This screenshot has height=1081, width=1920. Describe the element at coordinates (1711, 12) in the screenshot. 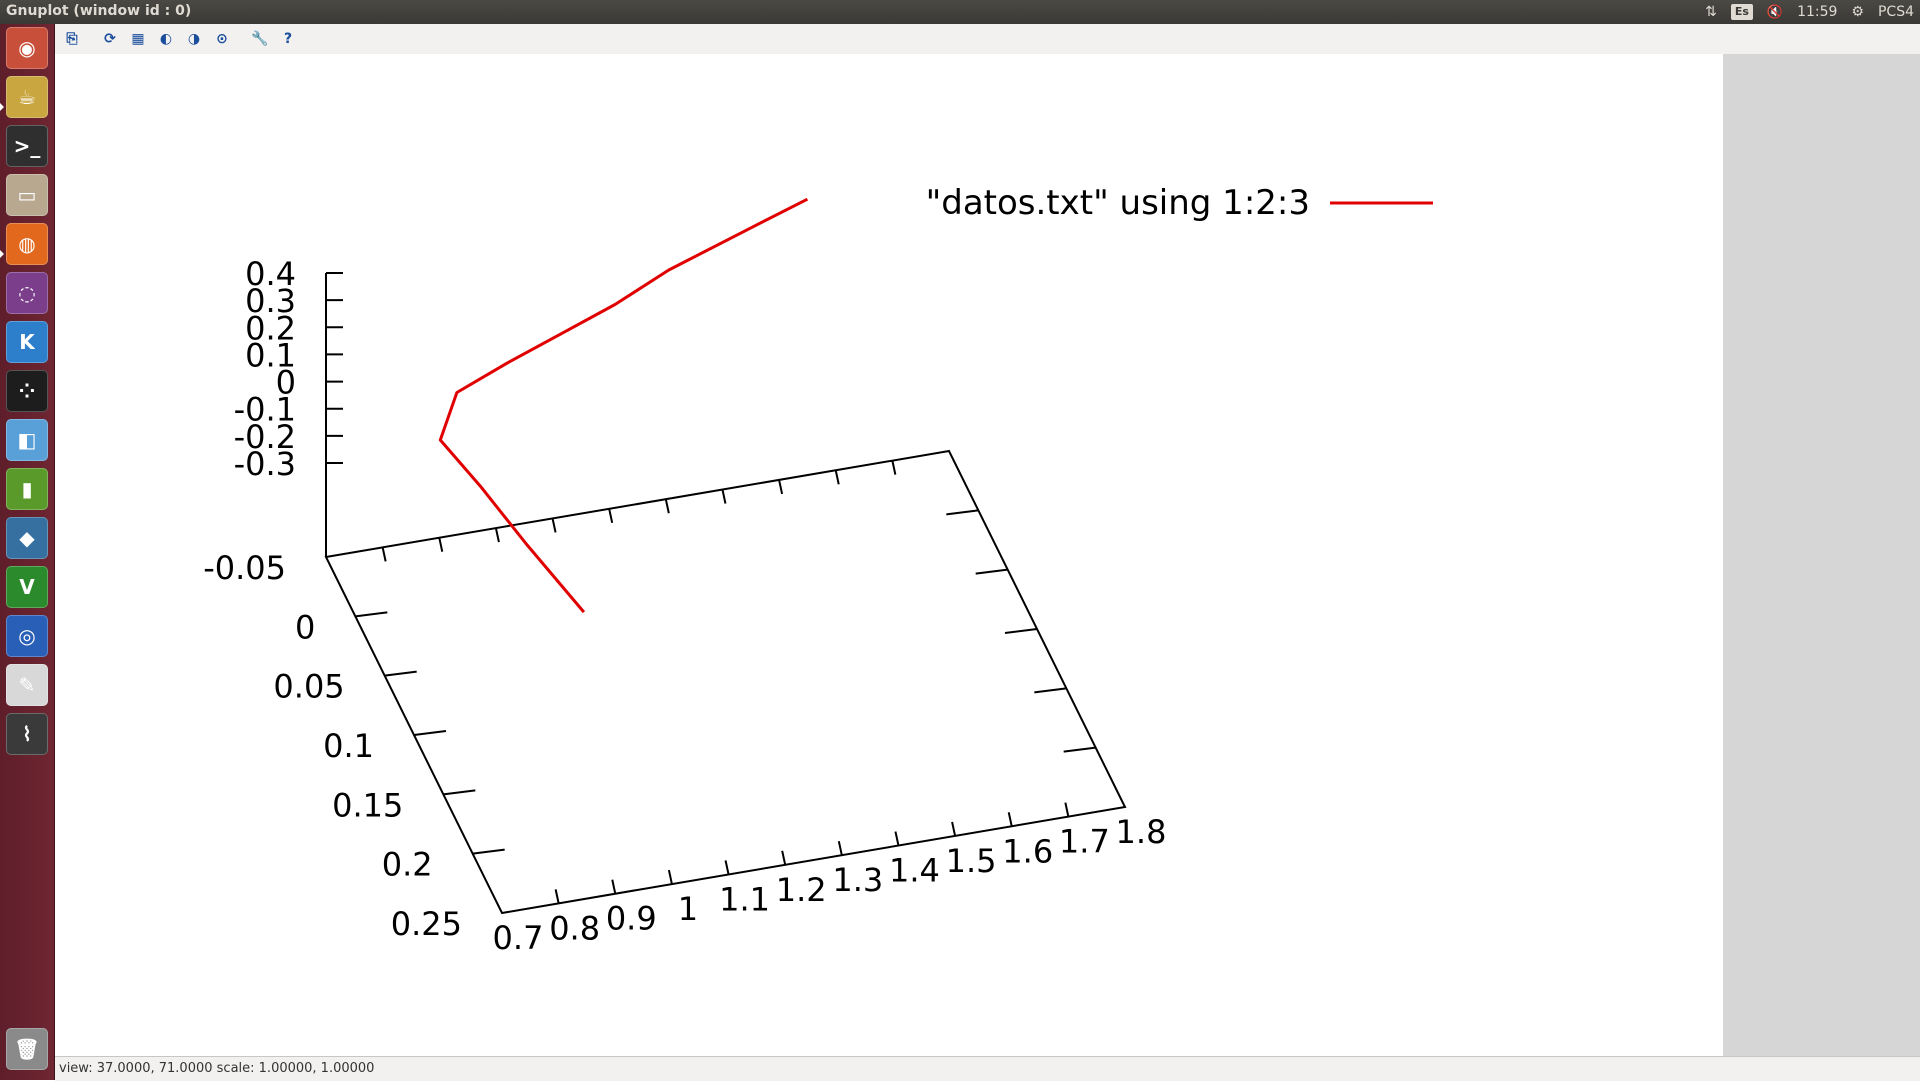

I see `network-icon: ⇅` at that location.